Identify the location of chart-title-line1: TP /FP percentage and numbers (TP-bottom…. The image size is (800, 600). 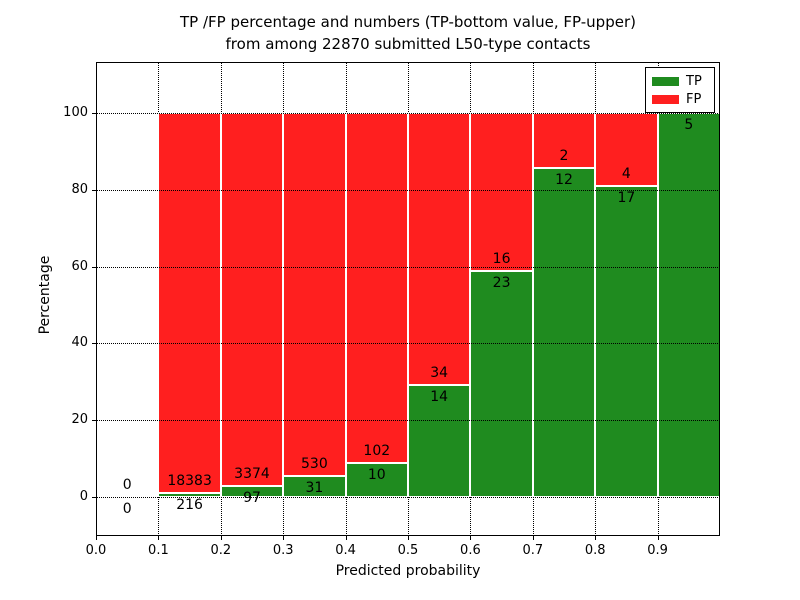
(408, 22).